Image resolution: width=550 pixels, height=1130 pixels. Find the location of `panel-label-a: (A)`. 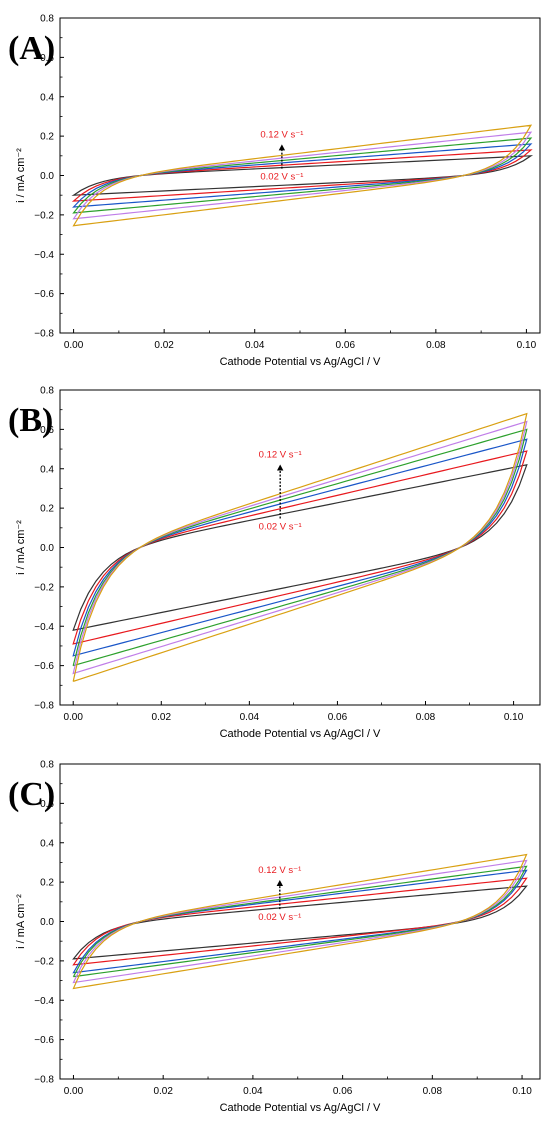

panel-label-a: (A) is located at coordinates (32, 48).